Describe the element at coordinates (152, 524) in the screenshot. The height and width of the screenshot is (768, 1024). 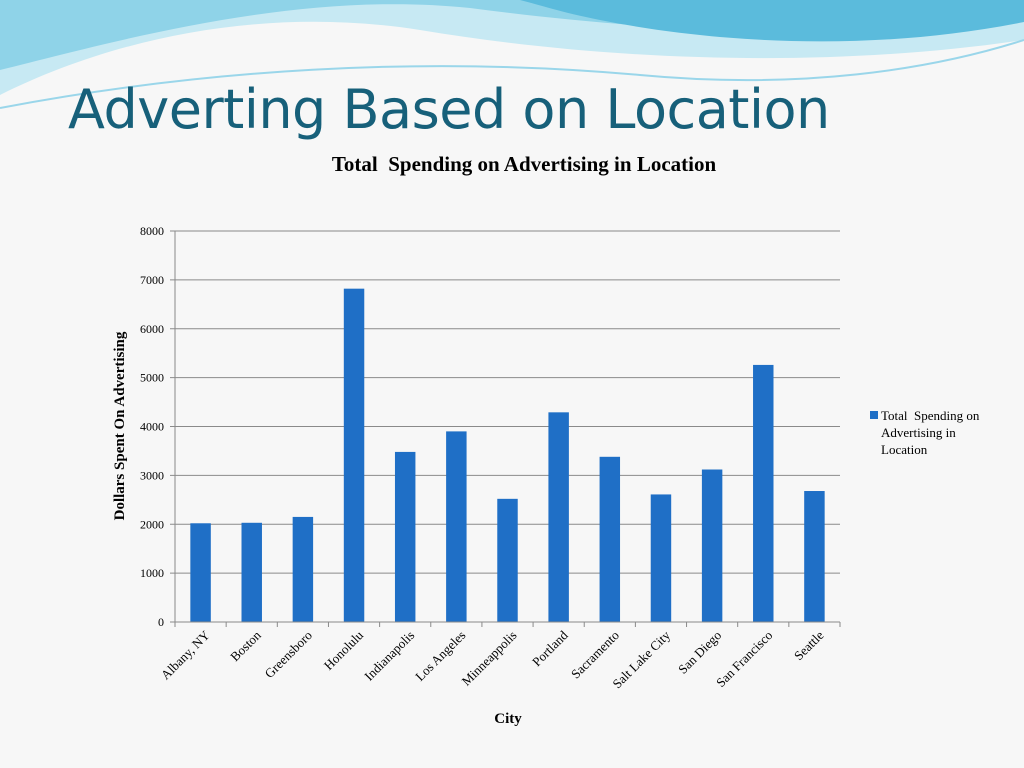
I see `y-tick-label: 2000` at that location.